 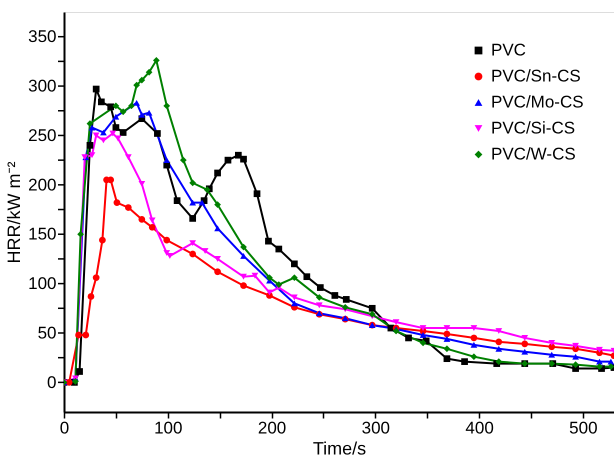 I want to click on y-tick-label: 100, so click(x=42, y=284).